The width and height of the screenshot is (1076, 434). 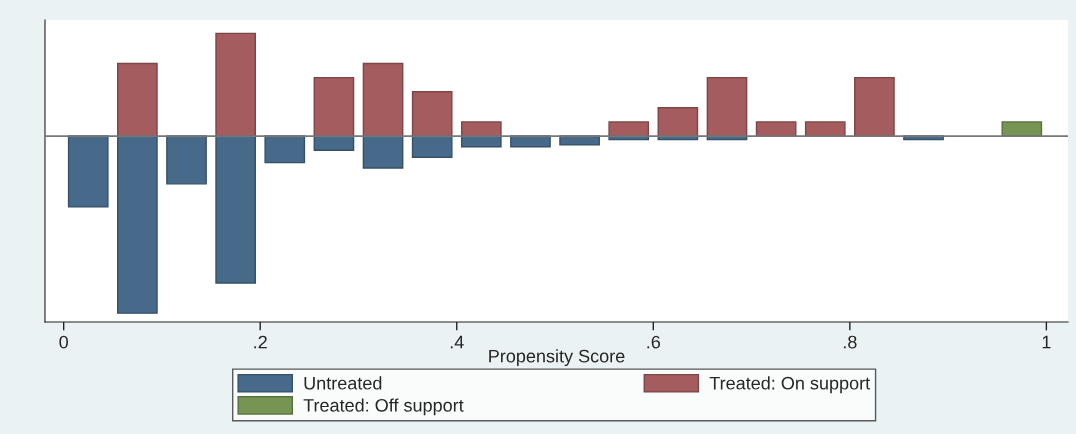 I want to click on x-axis-title: Propensity Score, so click(x=557, y=358).